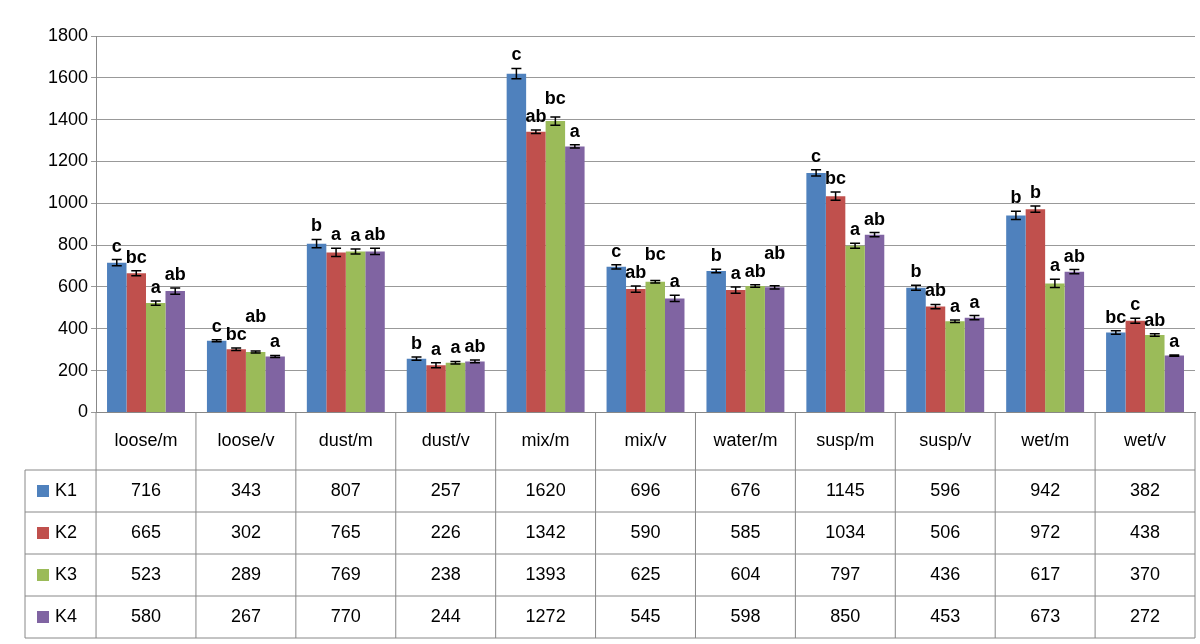  Describe the element at coordinates (445, 440) in the screenshot. I see `x-tick-label: dust/v` at that location.